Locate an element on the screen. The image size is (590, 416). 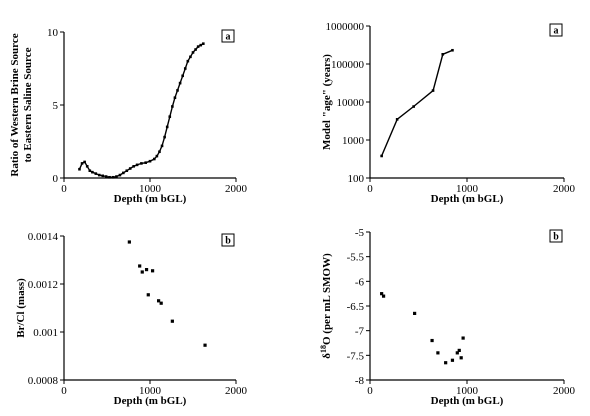
y-axis-title: Model "age" (years) is located at coordinates (327, 102).